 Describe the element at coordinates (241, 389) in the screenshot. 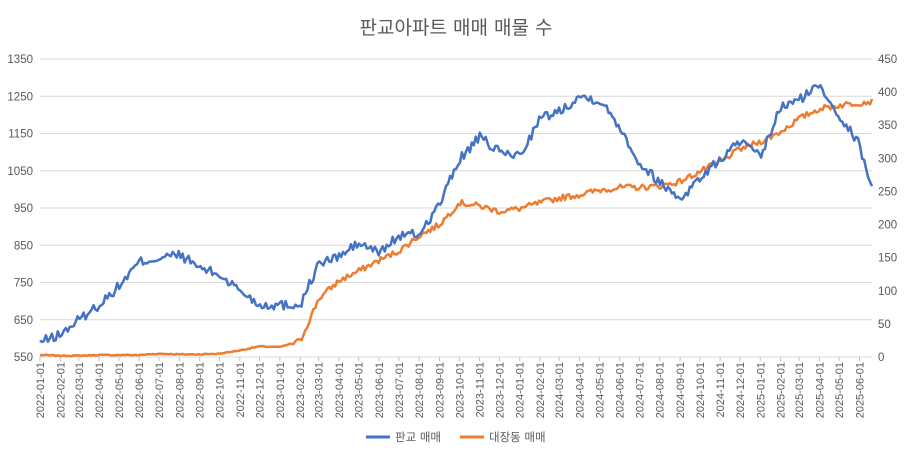

I see `x-tick-label: 2022-11-01` at that location.